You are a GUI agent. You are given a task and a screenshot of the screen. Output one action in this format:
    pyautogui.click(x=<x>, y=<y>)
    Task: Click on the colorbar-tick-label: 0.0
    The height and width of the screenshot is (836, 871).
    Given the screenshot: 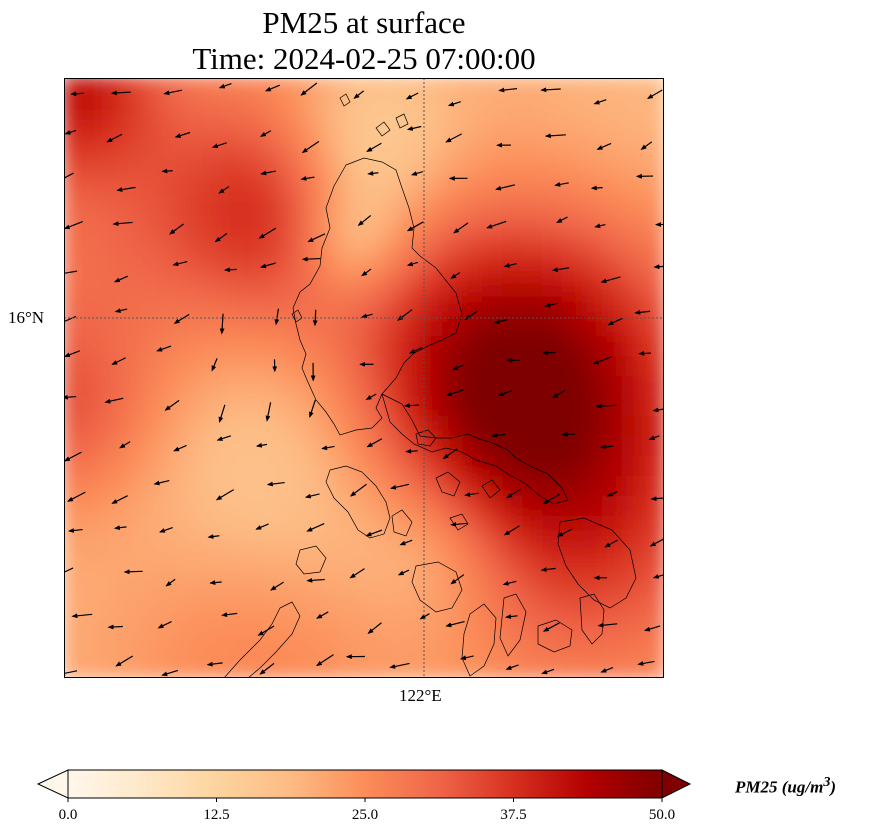 What is the action you would take?
    pyautogui.click(x=68, y=815)
    